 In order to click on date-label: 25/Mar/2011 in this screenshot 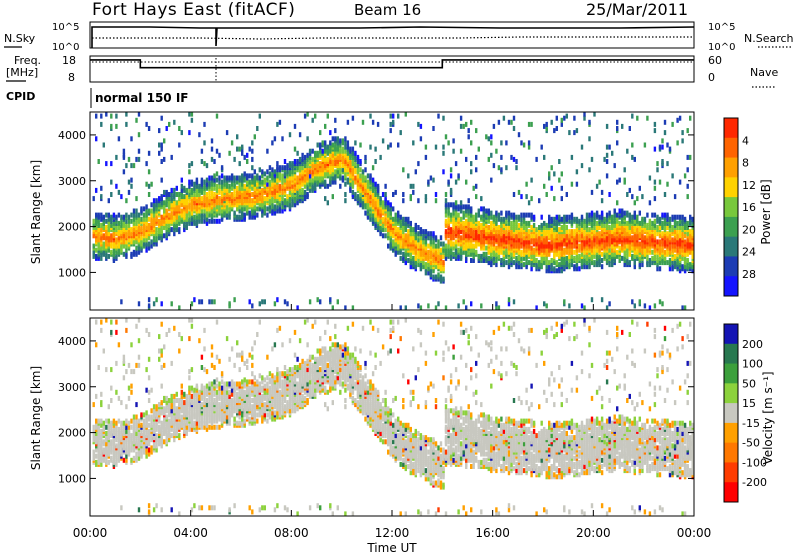, I will do `click(637, 9)`.